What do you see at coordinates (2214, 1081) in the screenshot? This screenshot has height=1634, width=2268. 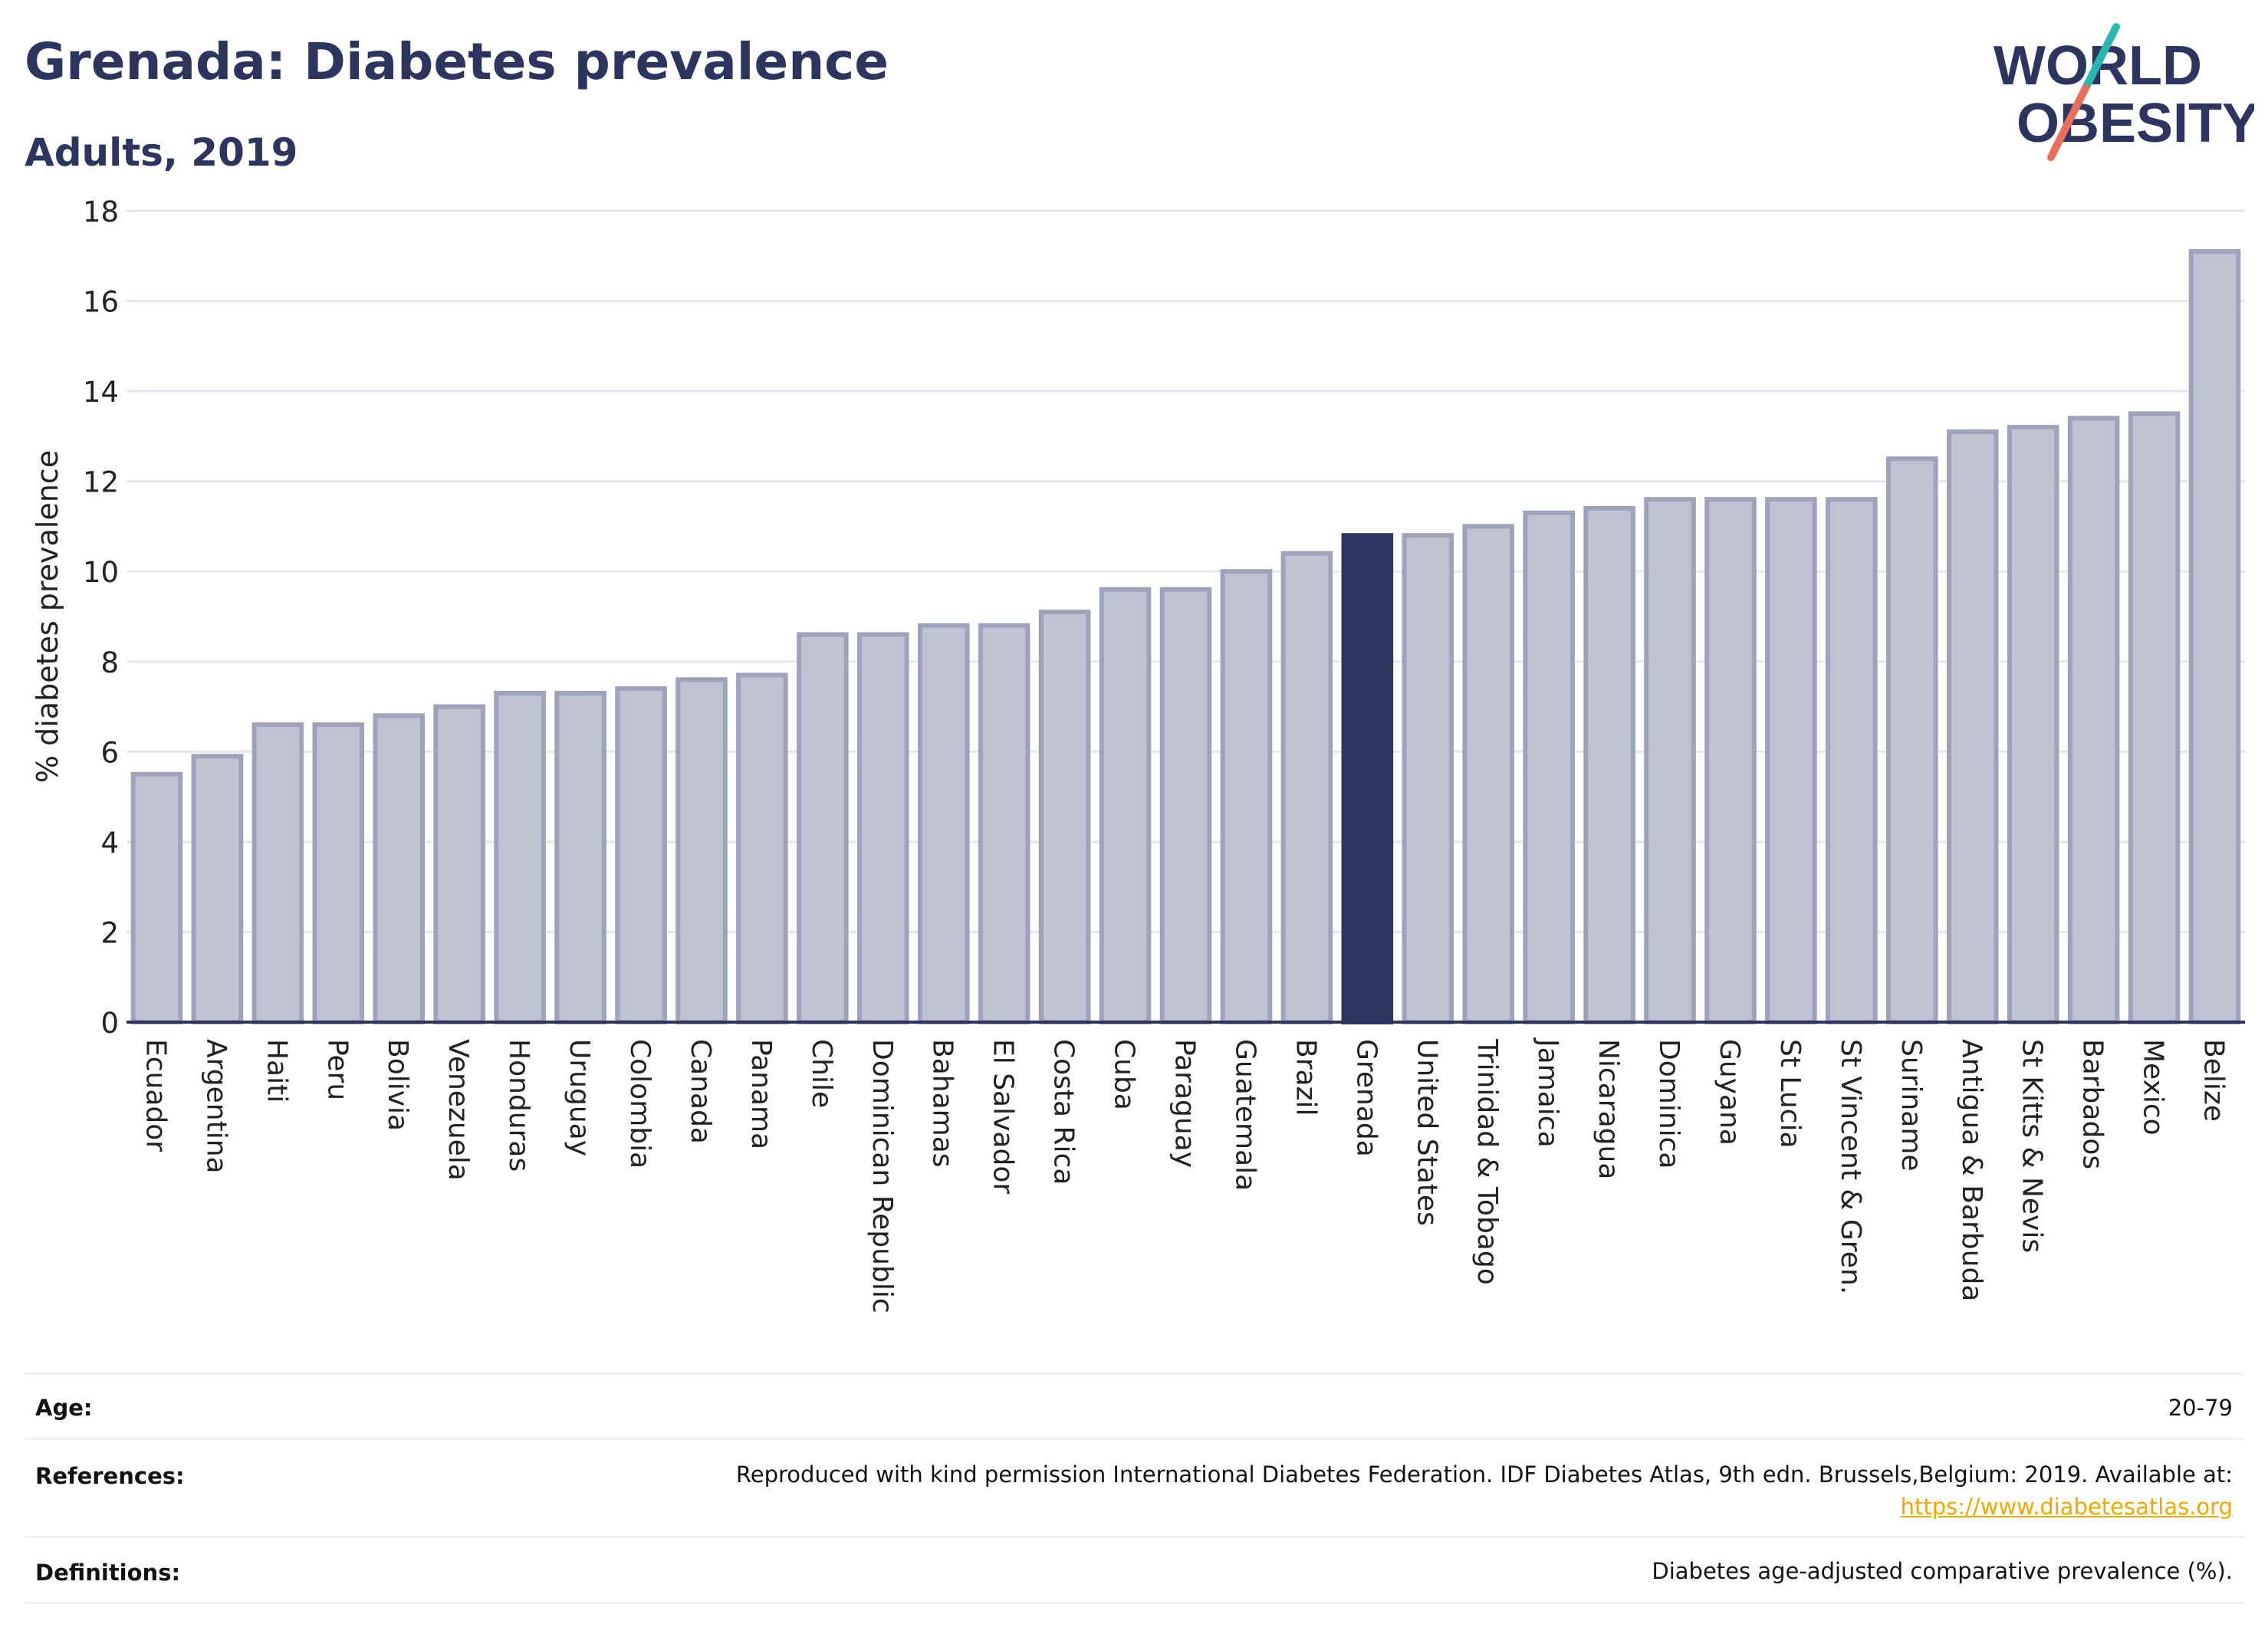 I see `x-tick-label: Belize` at bounding box center [2214, 1081].